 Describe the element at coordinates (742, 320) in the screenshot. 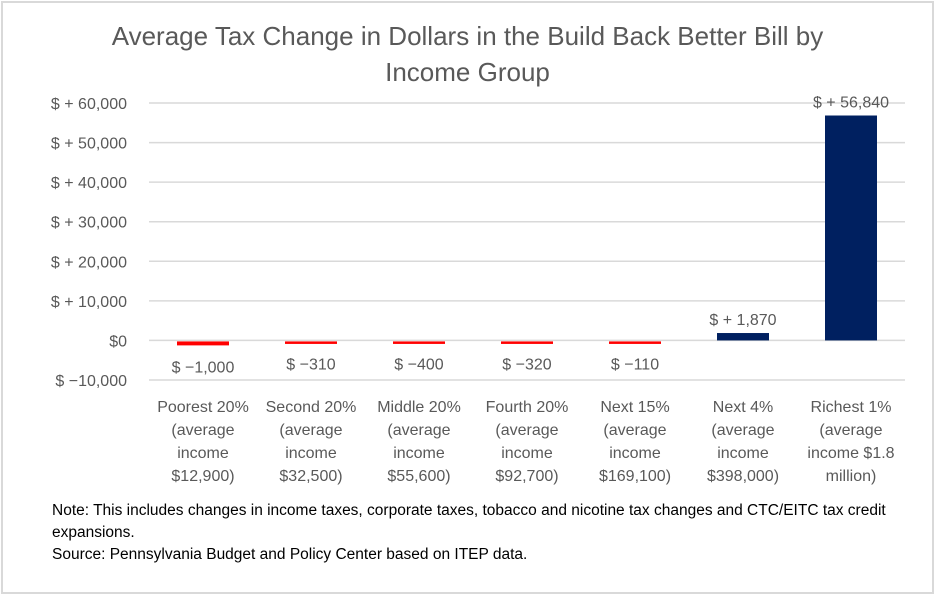

I see `data-label: $ + 1,870` at that location.